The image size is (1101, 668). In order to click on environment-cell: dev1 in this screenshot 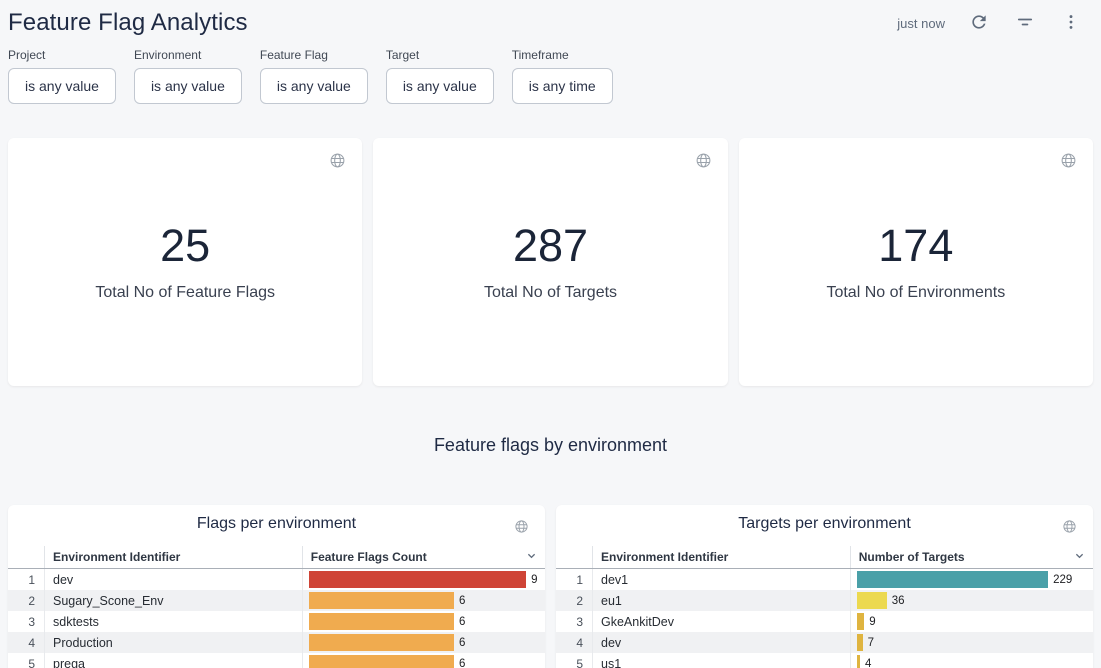, I will do `click(721, 579)`.